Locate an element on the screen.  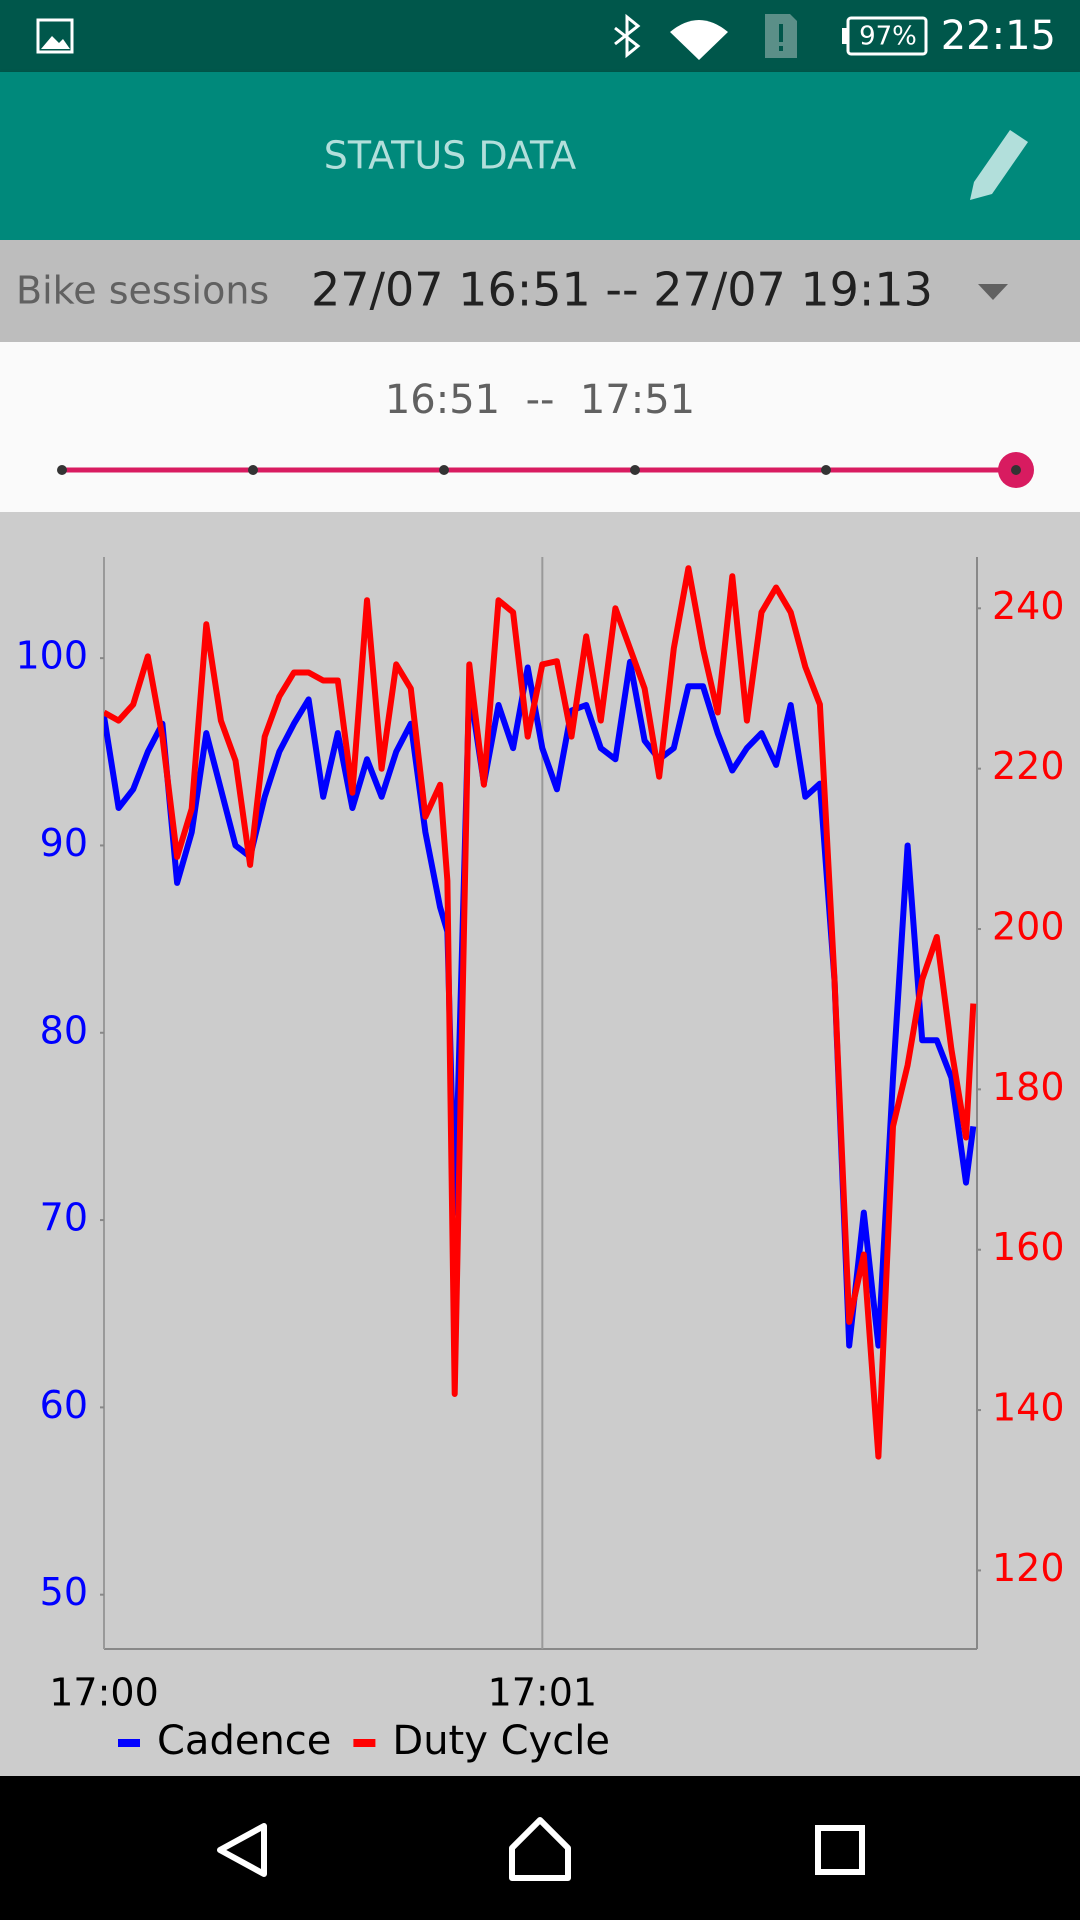
clock: 22:15 is located at coordinates (998, 36).